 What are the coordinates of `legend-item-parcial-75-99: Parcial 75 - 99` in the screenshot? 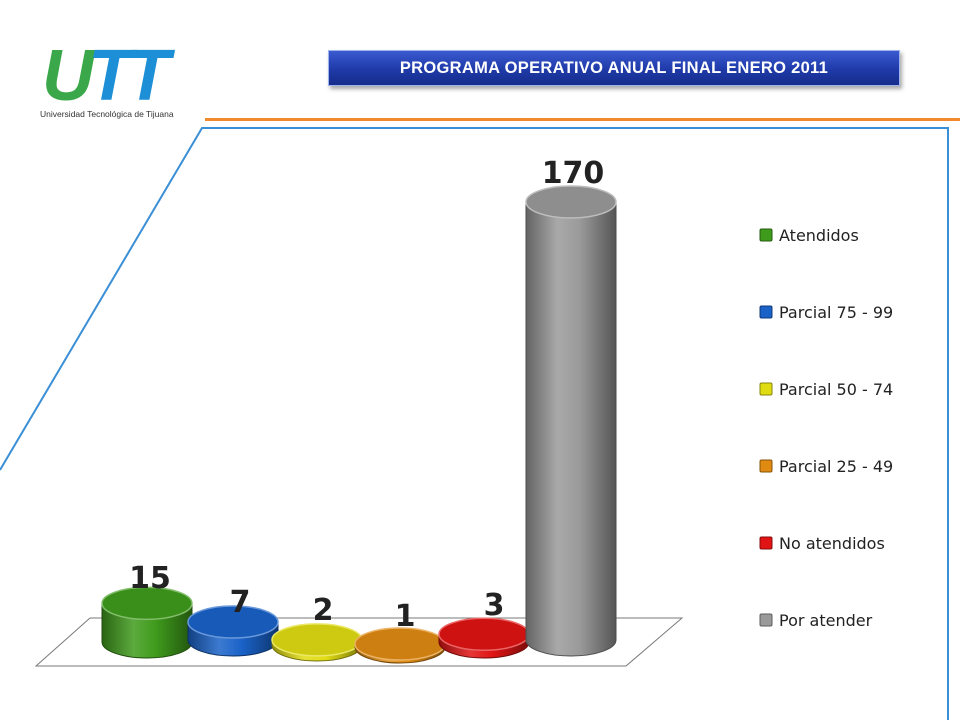 It's located at (826, 312).